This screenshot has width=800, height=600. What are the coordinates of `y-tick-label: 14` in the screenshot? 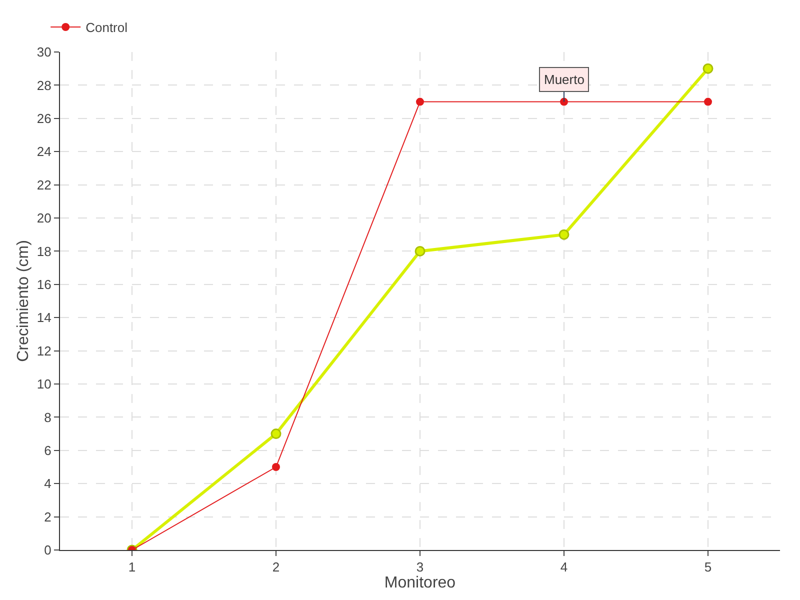 It's located at (44, 318).